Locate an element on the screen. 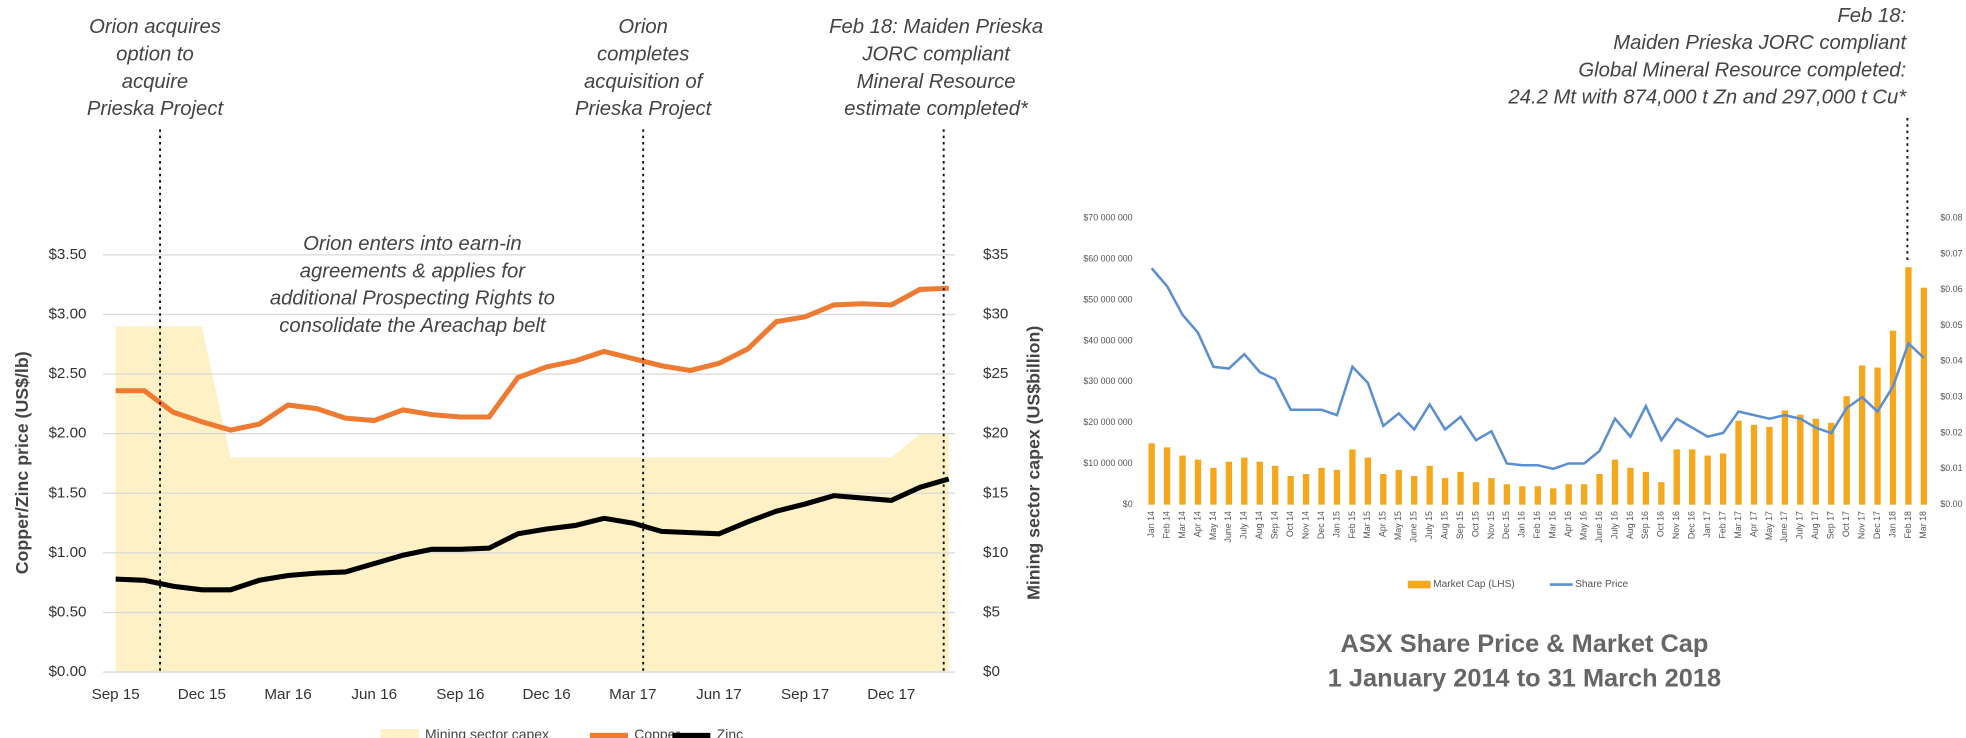 This screenshot has height=738, width=1966. y2-axis-title: Mining sector capex (US$billion) is located at coordinates (1034, 463).